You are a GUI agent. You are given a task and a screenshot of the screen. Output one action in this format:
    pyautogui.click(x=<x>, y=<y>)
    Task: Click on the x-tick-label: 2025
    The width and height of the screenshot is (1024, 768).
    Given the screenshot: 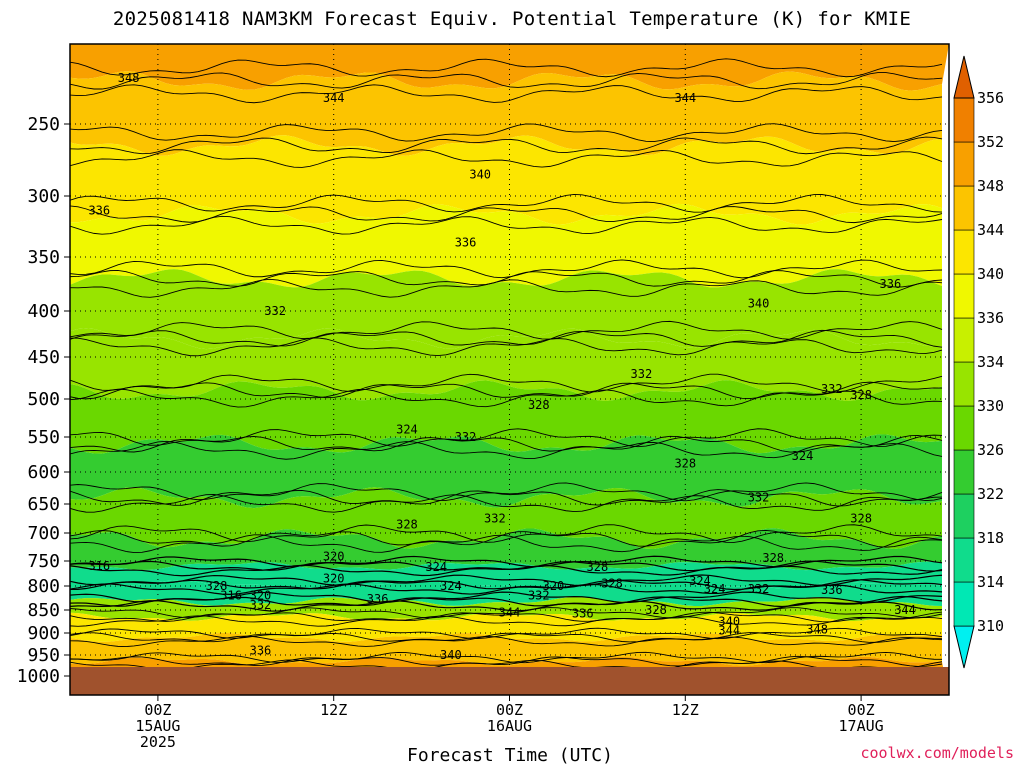 What is the action you would take?
    pyautogui.click(x=158, y=742)
    